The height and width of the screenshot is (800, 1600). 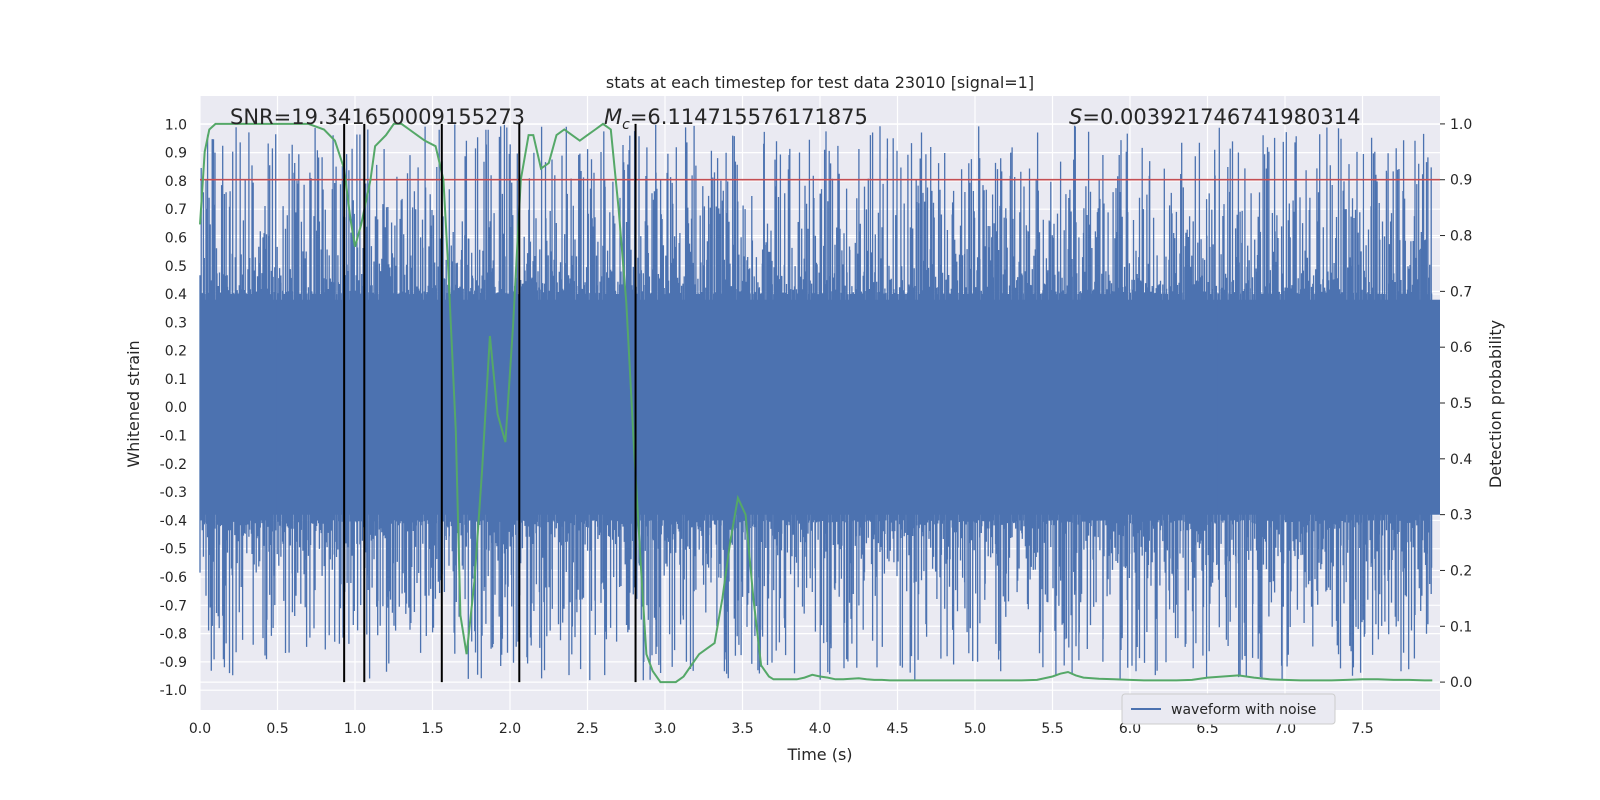 I want to click on x-tick-label: 2.0, so click(x=510, y=729).